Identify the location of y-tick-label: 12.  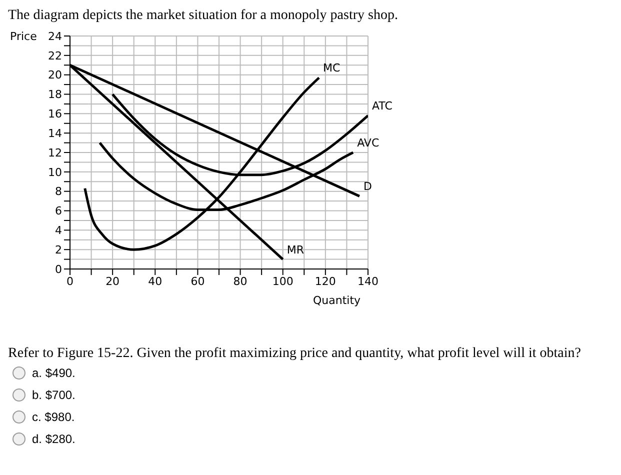
(55, 153).